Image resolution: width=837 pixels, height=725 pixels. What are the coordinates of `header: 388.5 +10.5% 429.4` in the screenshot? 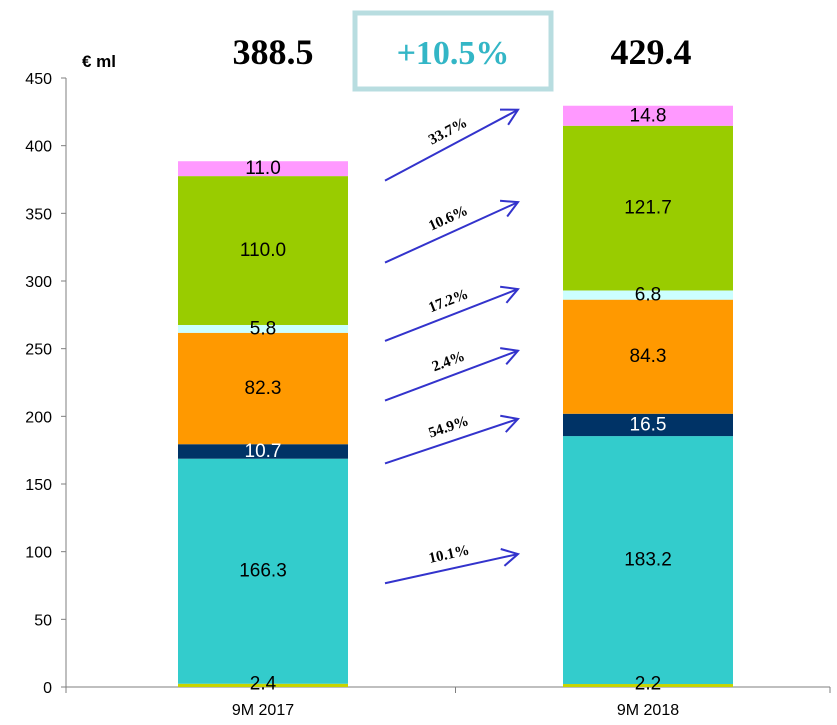 It's located at (462, 51).